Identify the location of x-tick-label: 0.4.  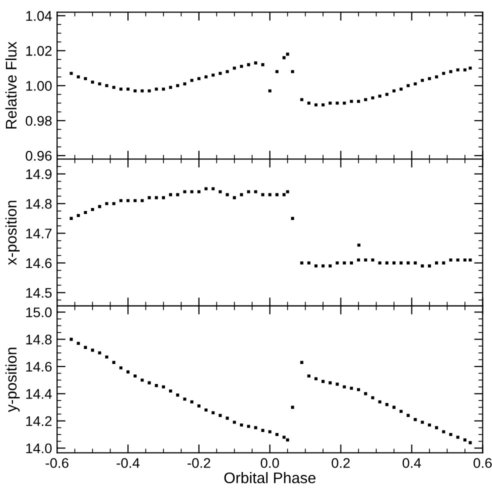
(411, 463).